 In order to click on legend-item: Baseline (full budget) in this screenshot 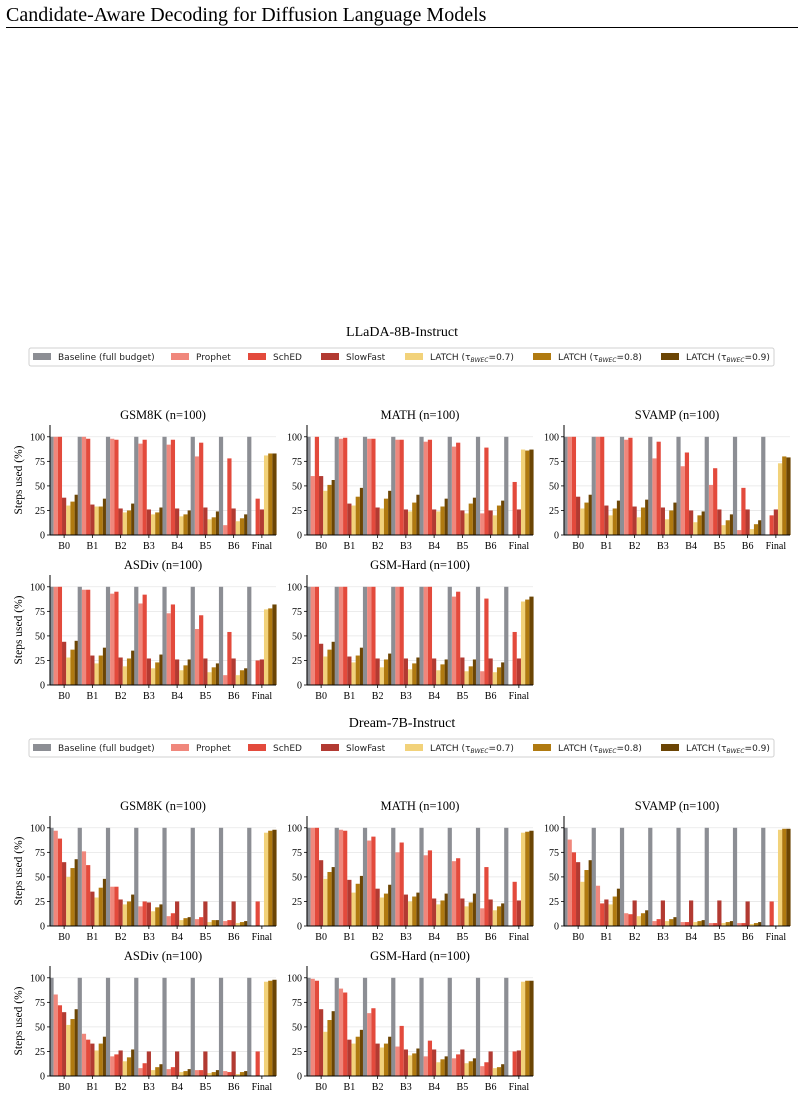, I will do `click(94, 749)`.